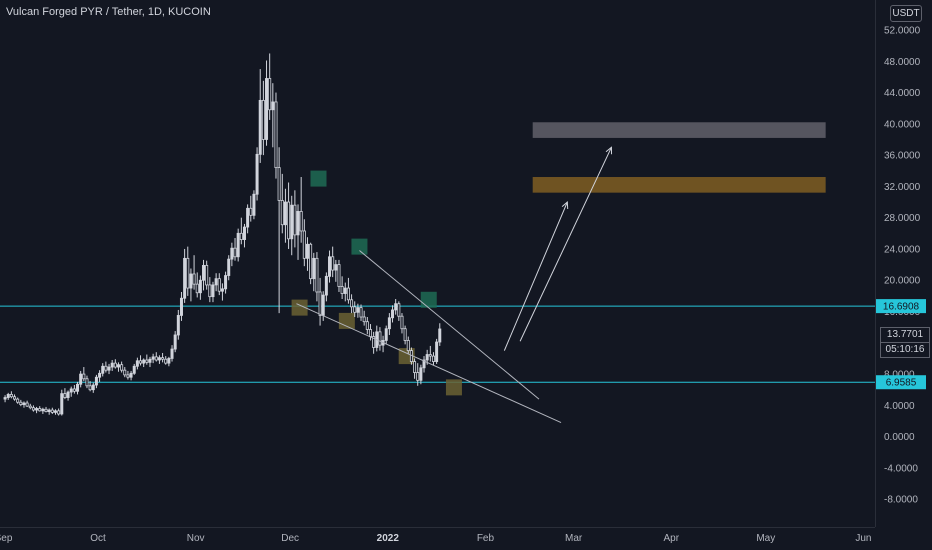  I want to click on currency-button: USDT, so click(906, 13).